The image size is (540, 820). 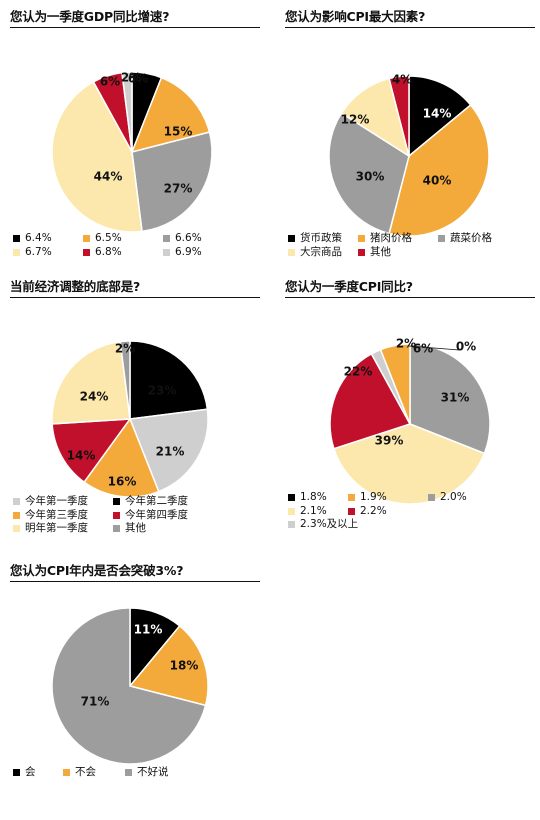 I want to click on slice-data-label: 22%, so click(x=358, y=372).